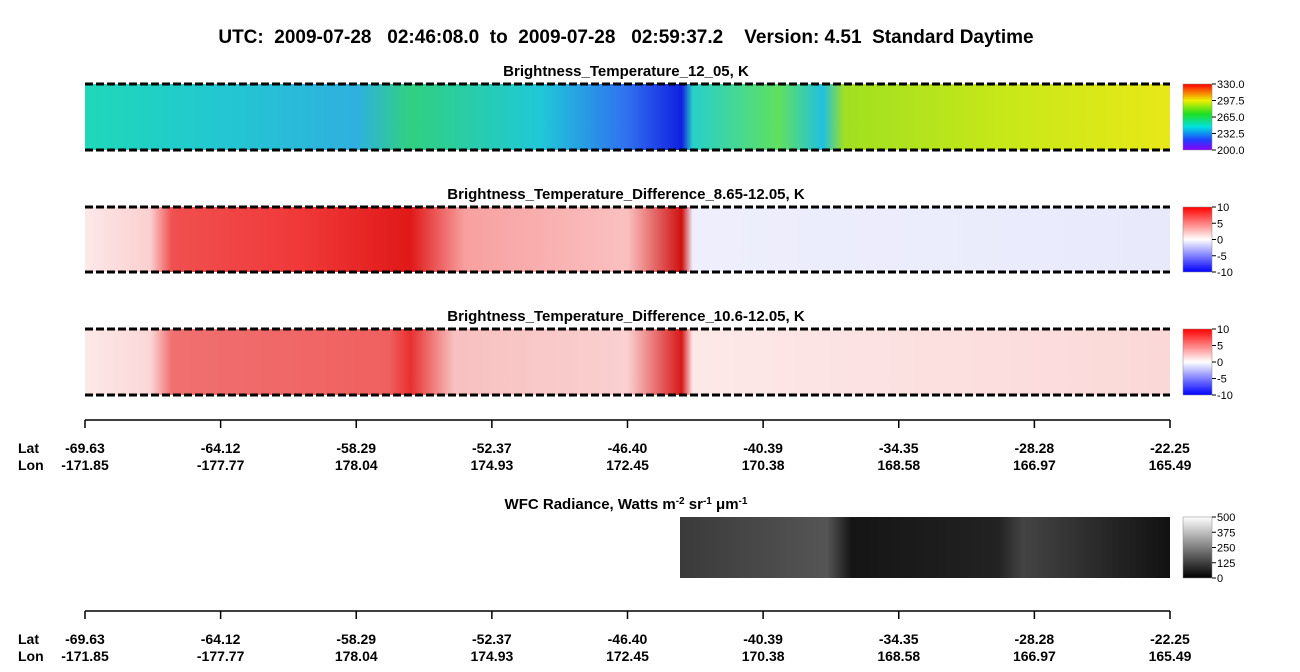 The height and width of the screenshot is (672, 1300). I want to click on colorbar-label: 250, so click(1226, 549).